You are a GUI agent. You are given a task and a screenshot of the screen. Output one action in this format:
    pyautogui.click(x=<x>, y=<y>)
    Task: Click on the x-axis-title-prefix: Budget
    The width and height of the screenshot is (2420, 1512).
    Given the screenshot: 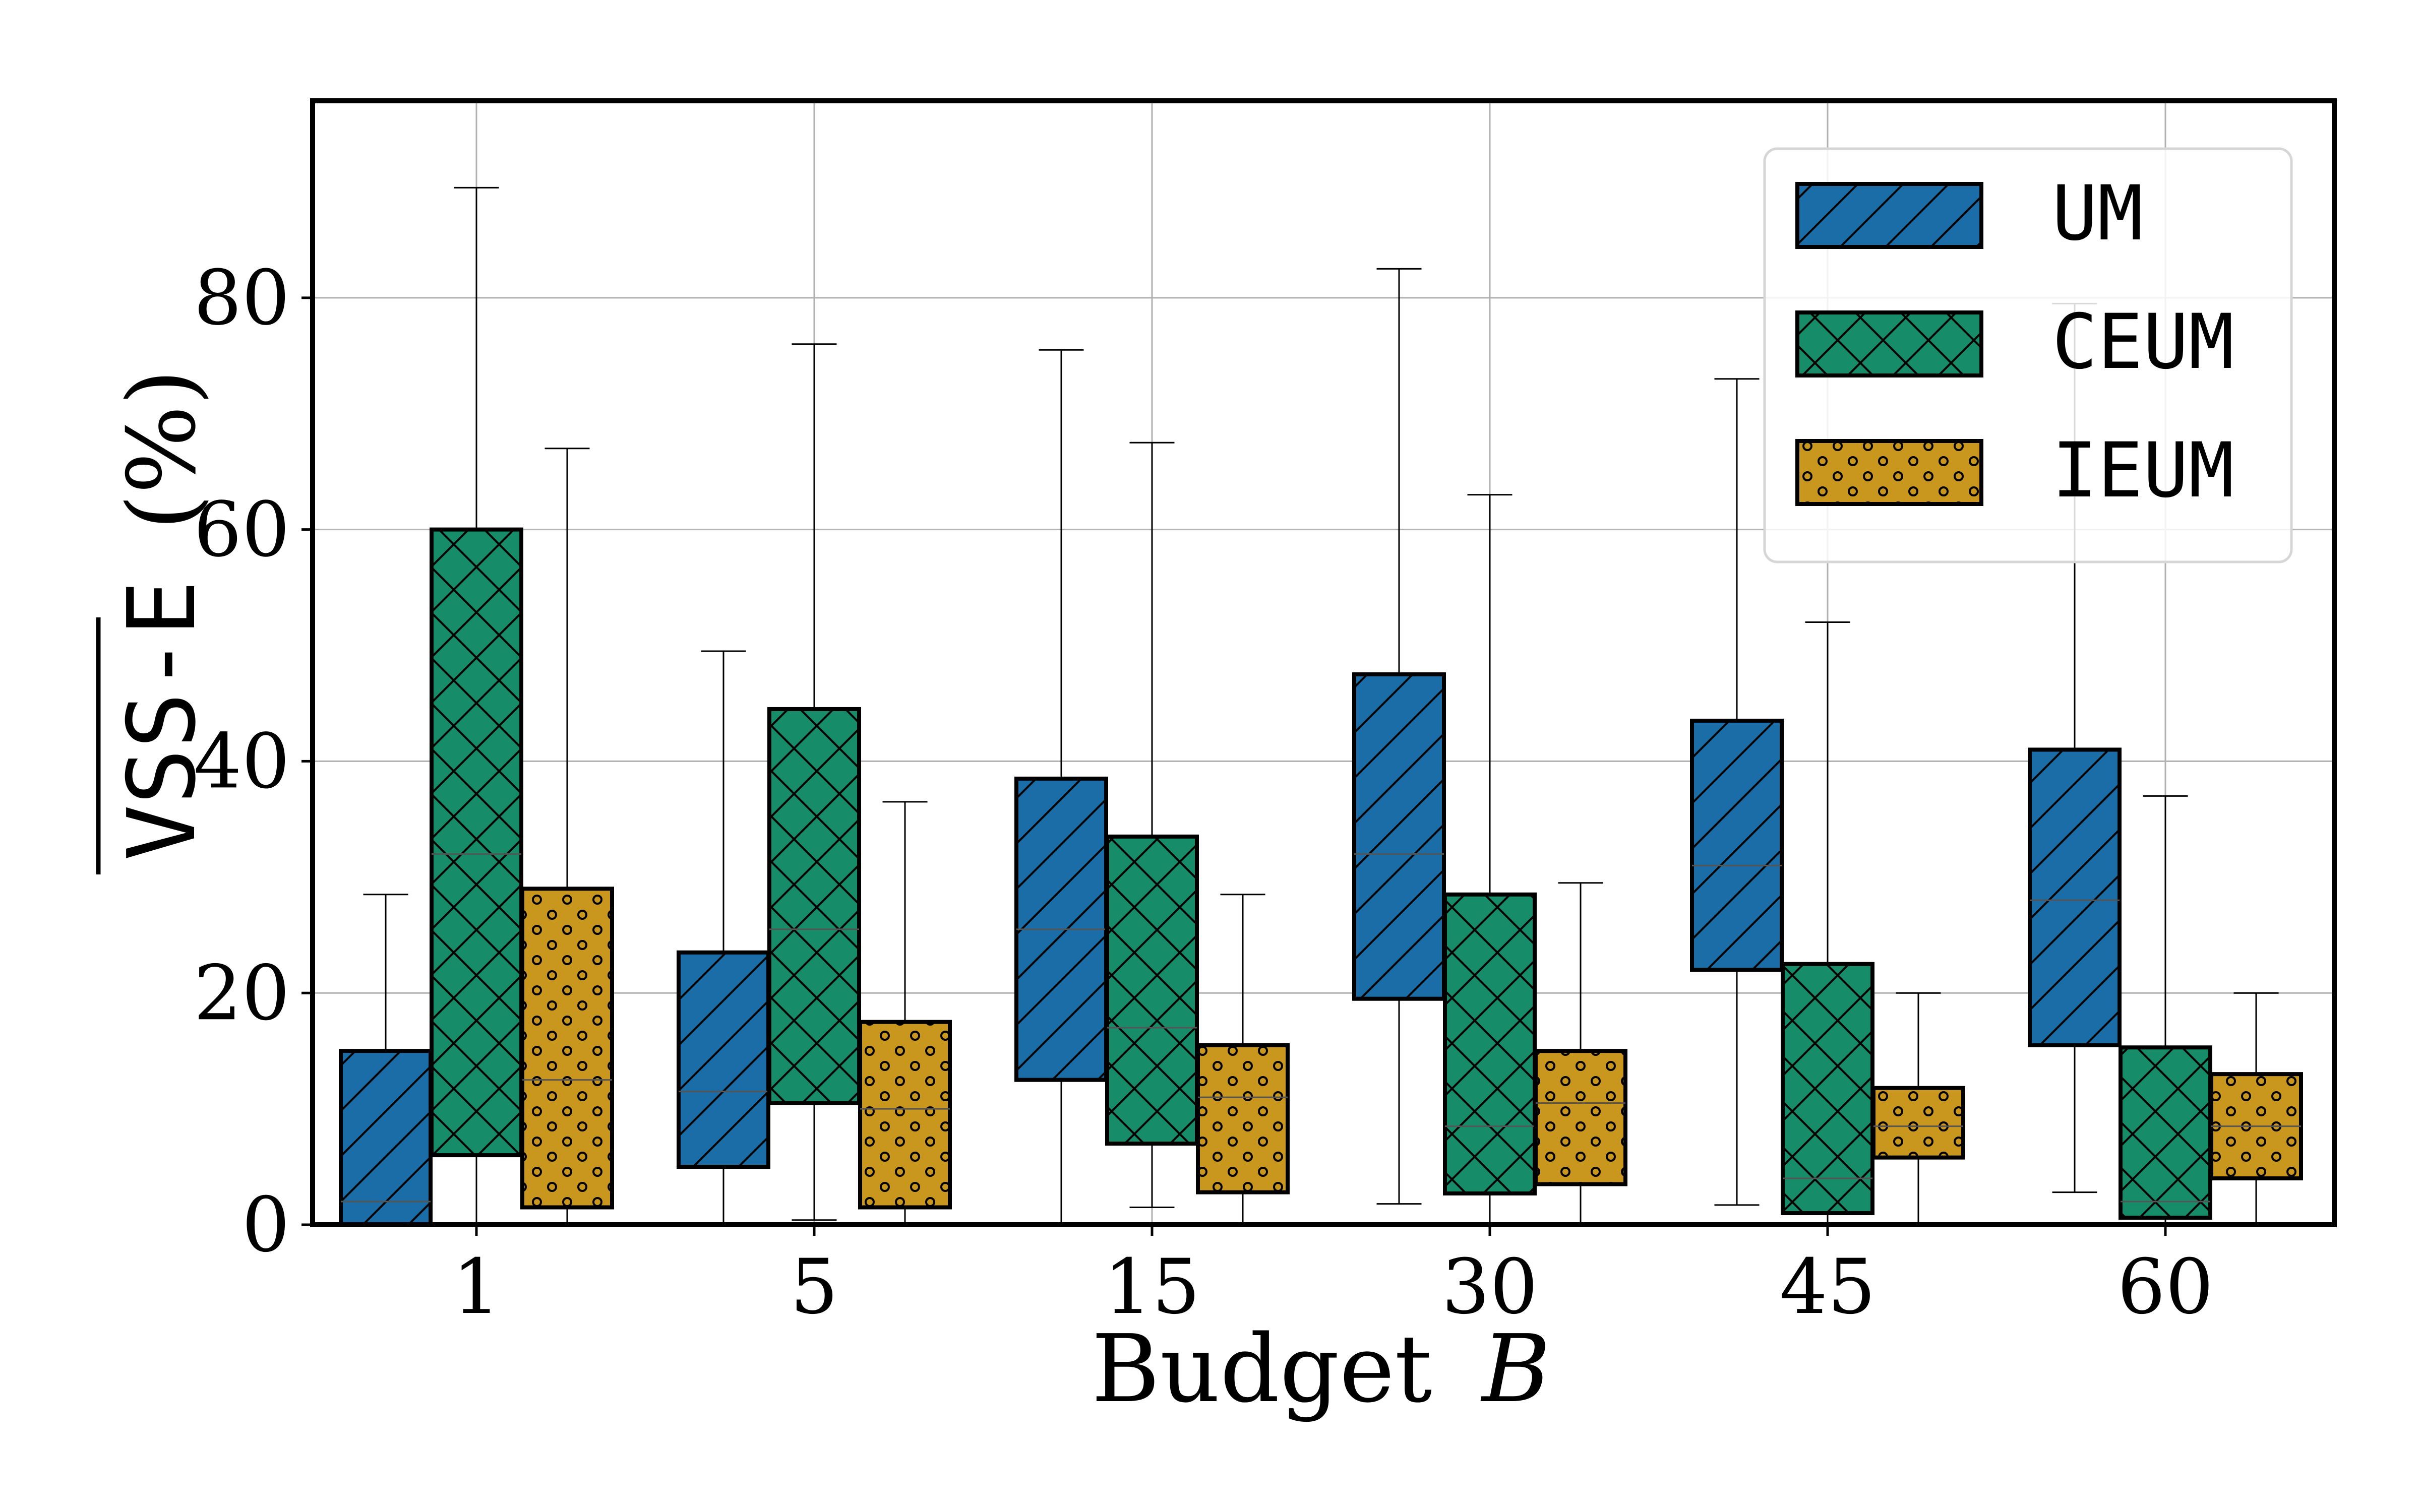 What is the action you would take?
    pyautogui.click(x=1262, y=1368)
    